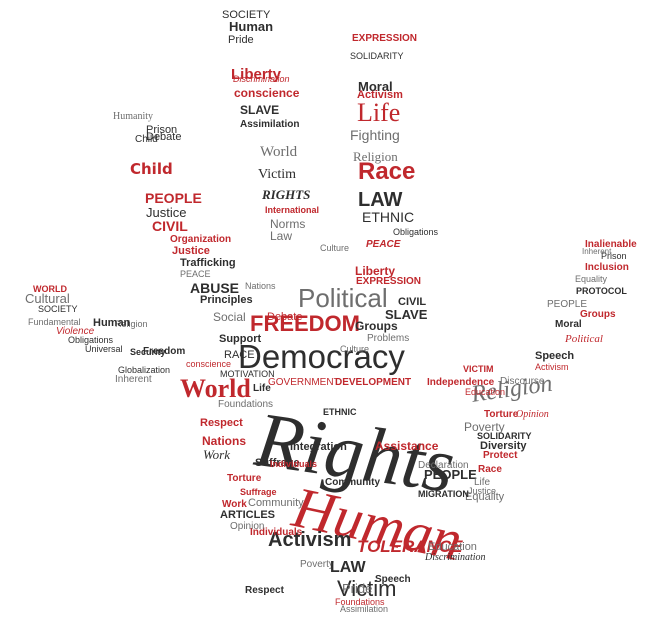  Describe the element at coordinates (112, 323) in the screenshot. I see `word-human: Human` at that location.